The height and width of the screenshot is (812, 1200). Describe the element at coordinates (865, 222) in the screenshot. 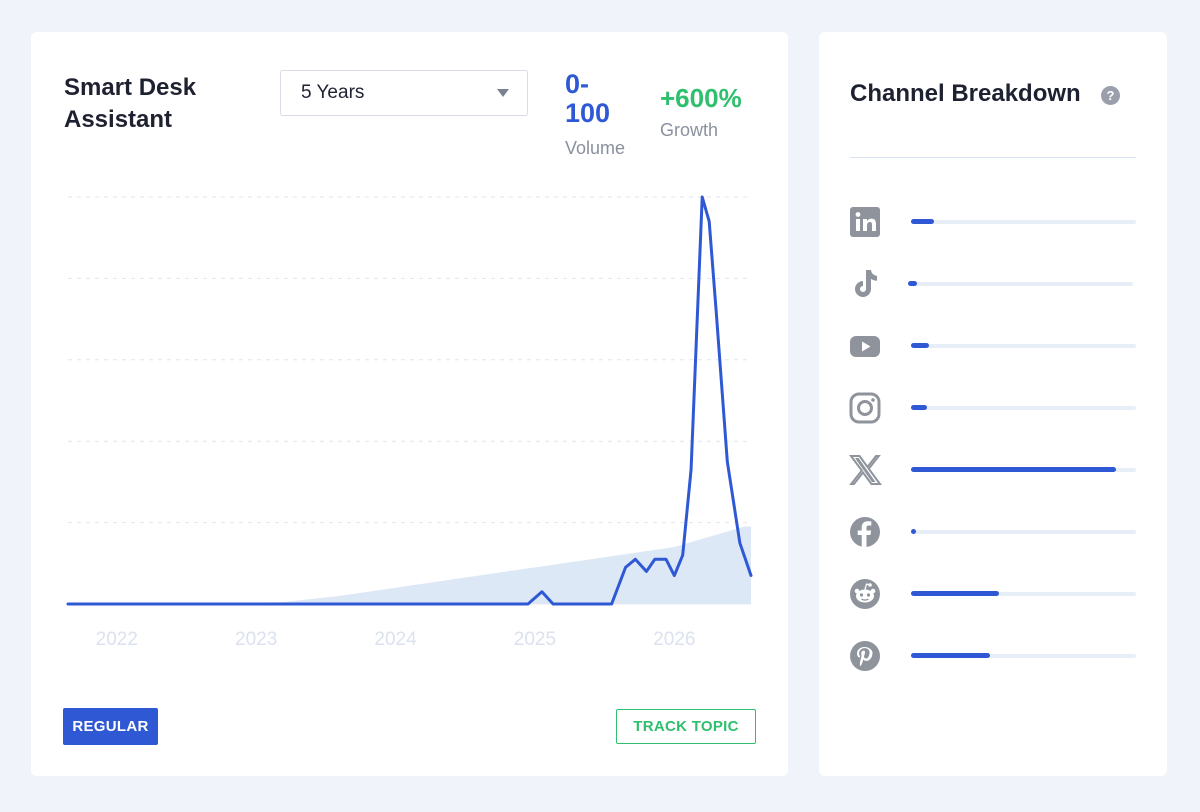

I see `linkedin-icon` at that location.